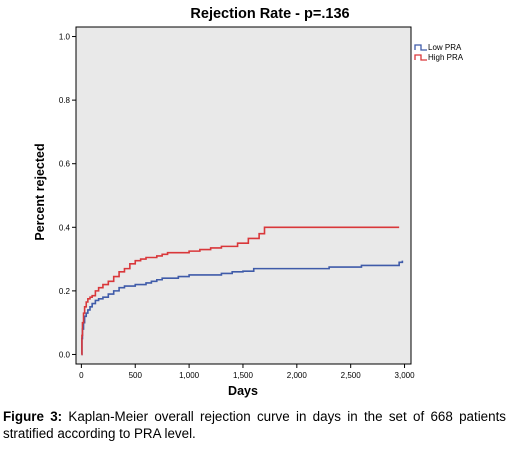  Describe the element at coordinates (65, 354) in the screenshot. I see `y-tick-label: 0.0` at that location.